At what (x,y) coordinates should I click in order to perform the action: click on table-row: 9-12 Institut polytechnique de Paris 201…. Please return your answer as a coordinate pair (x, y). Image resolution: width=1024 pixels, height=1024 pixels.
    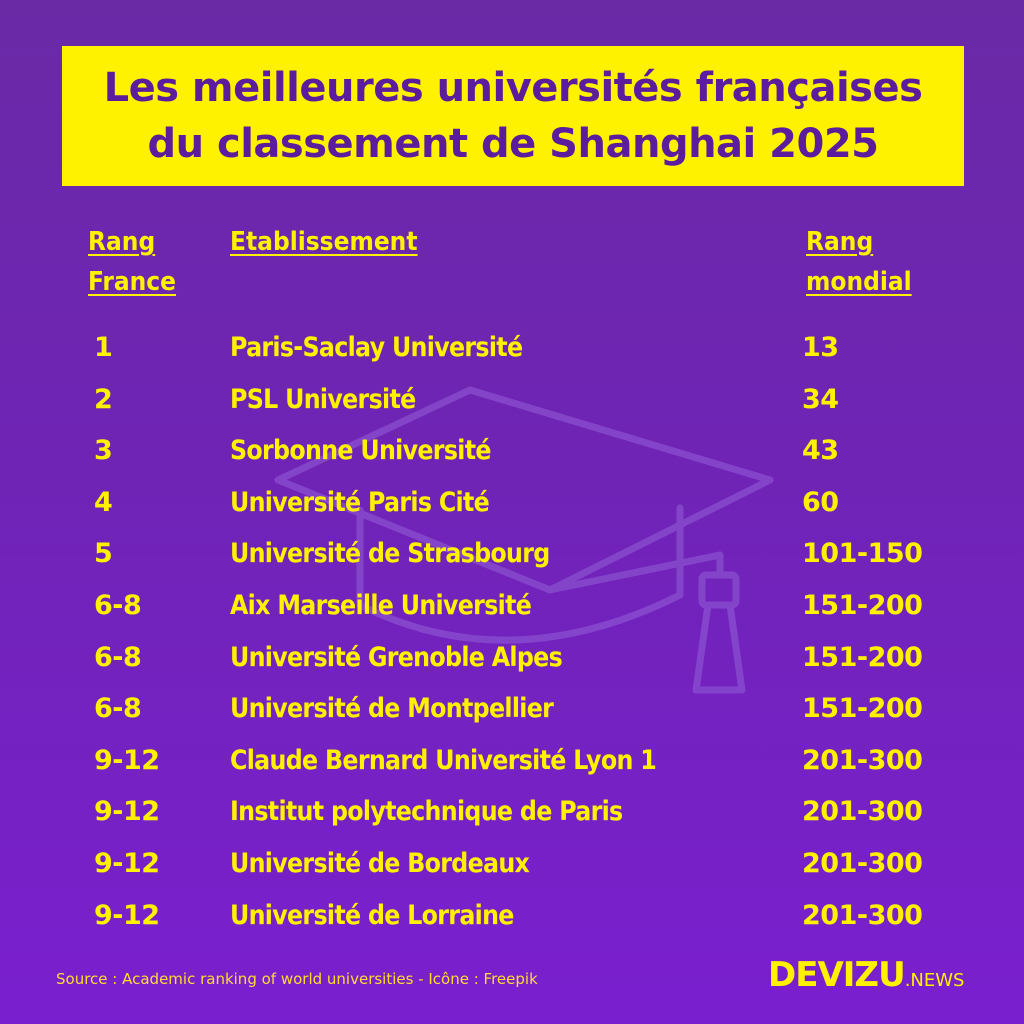
    Looking at the image, I should click on (512, 812).